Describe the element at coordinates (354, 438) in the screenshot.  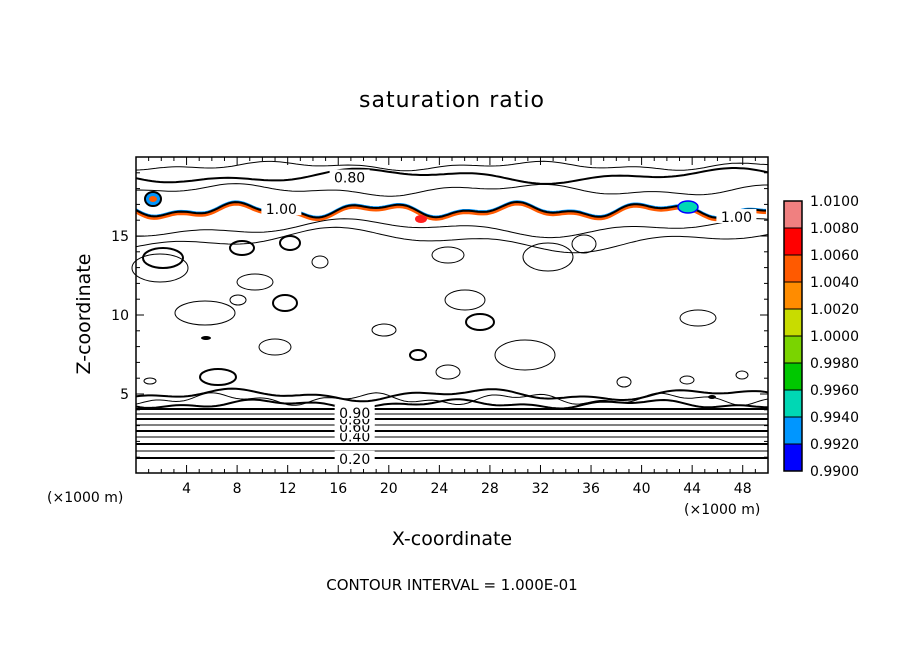
I see `contour-label: 0.40` at that location.